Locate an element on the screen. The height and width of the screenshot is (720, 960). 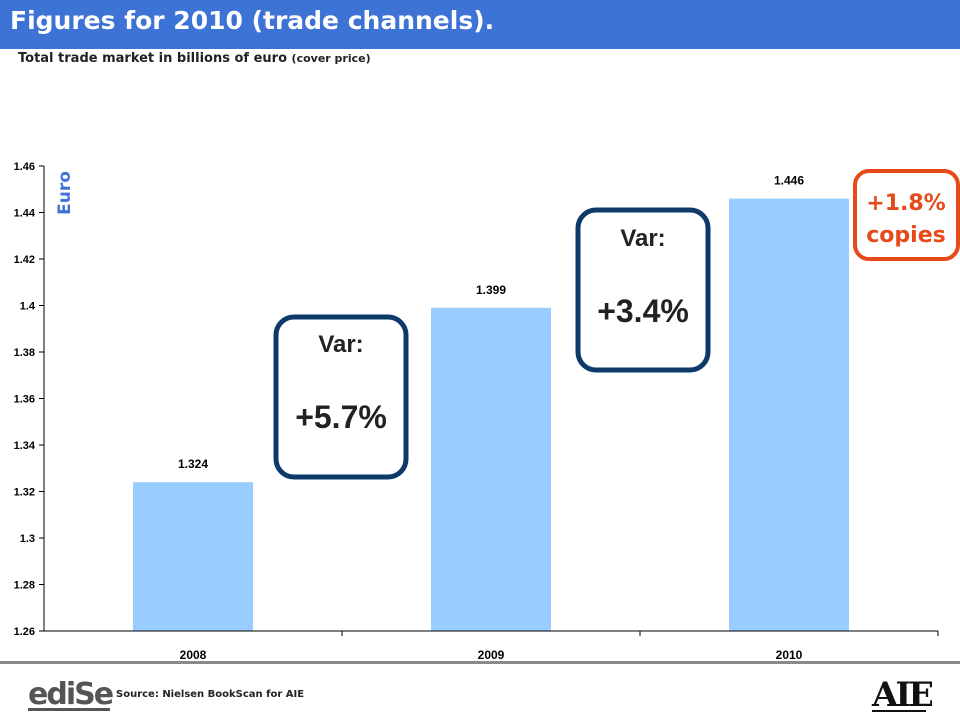
var-box-2-frame is located at coordinates (643, 290).